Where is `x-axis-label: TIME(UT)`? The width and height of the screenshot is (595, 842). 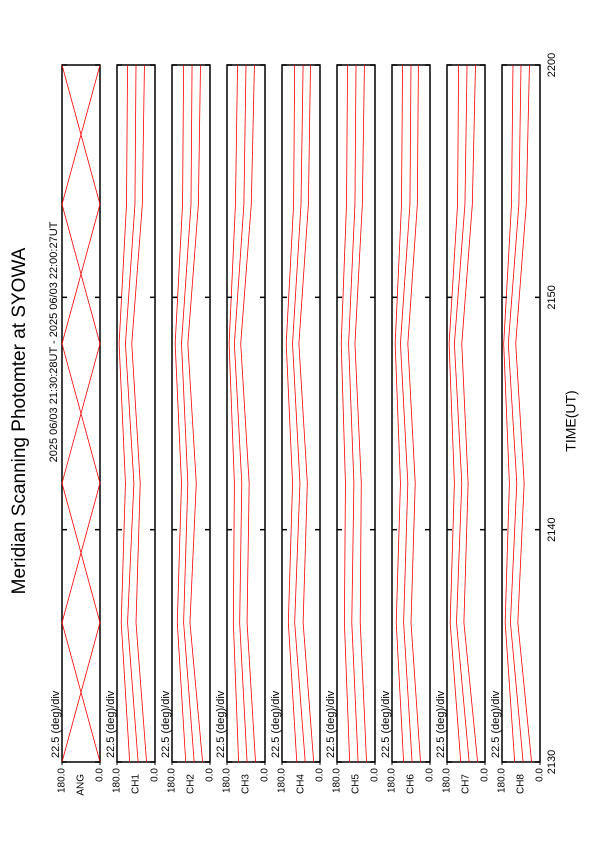 x-axis-label: TIME(UT) is located at coordinates (571, 420).